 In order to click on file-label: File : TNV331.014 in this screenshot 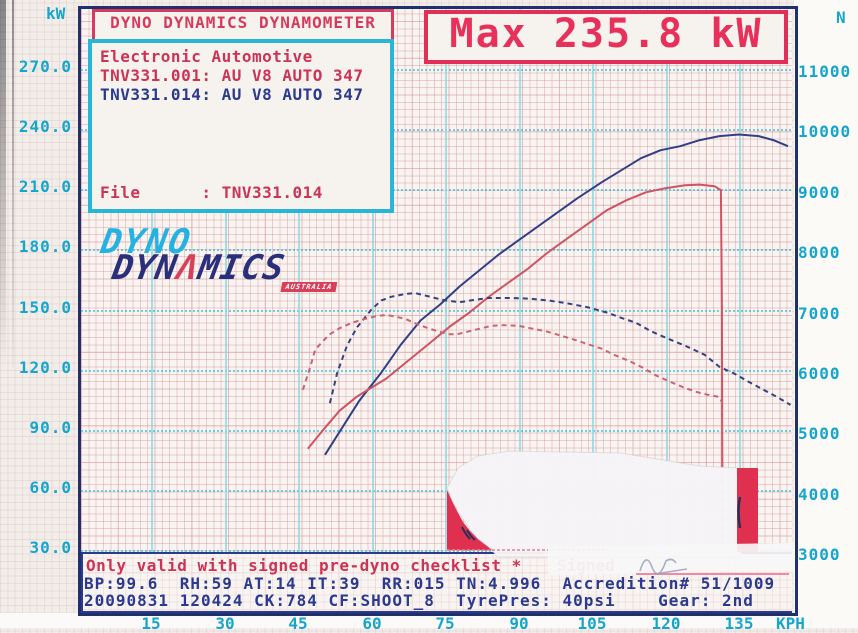, I will do `click(211, 192)`.